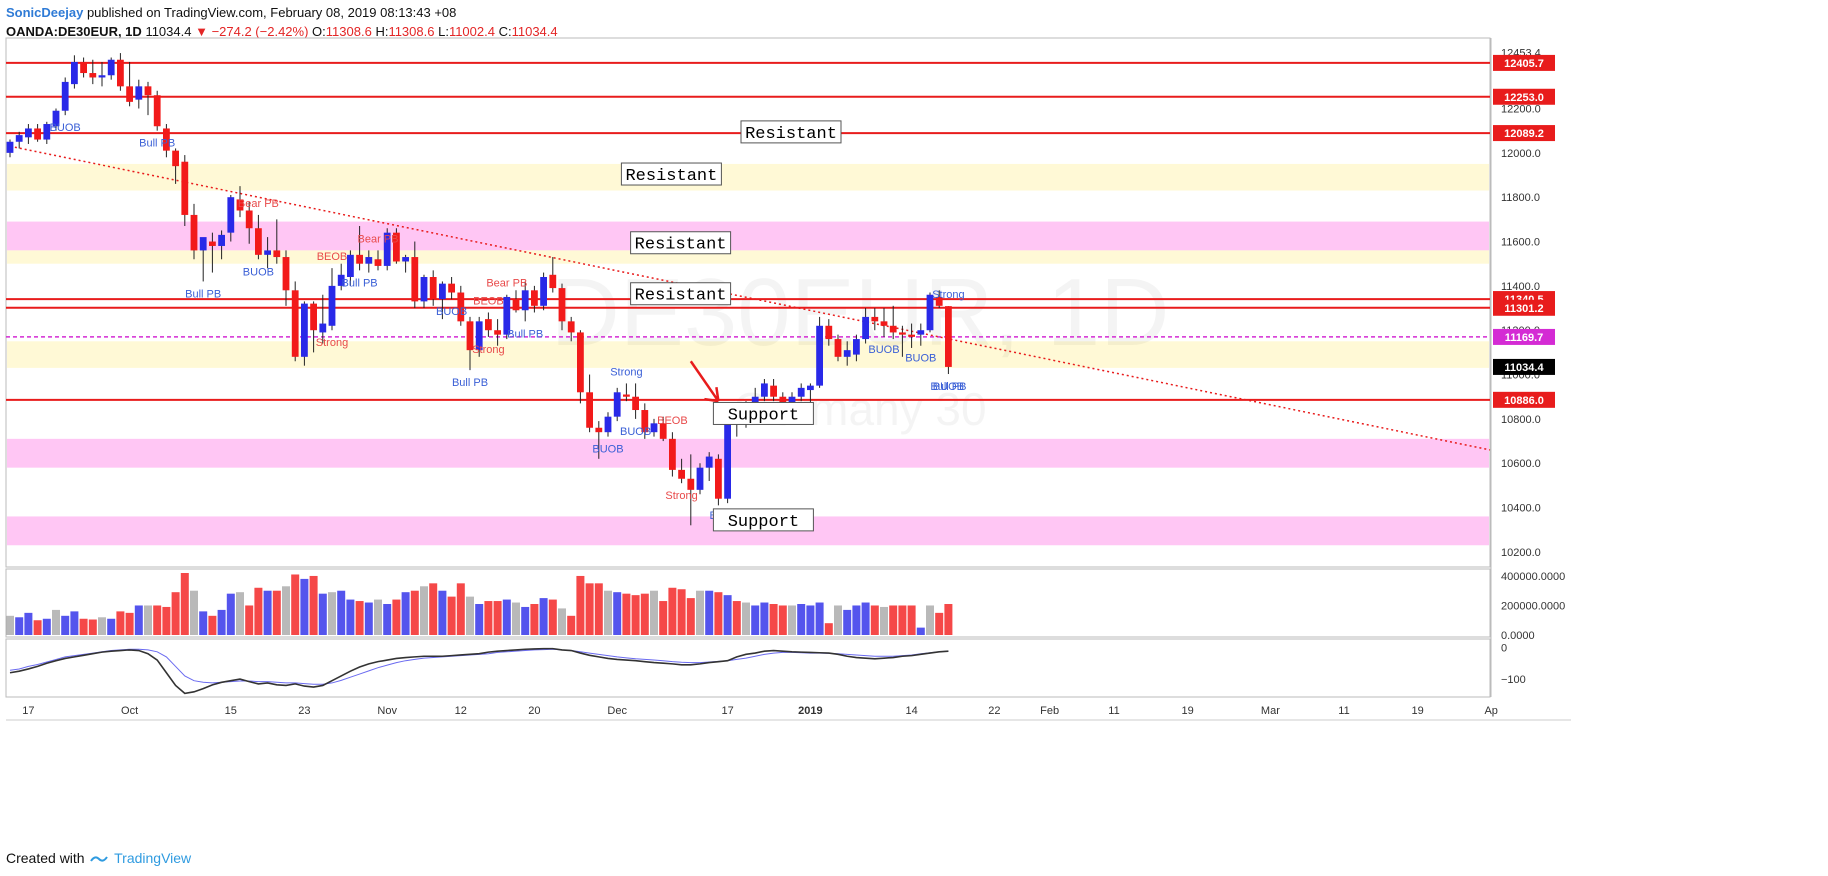  What do you see at coordinates (505, 31) in the screenshot?
I see `close-label: C:` at bounding box center [505, 31].